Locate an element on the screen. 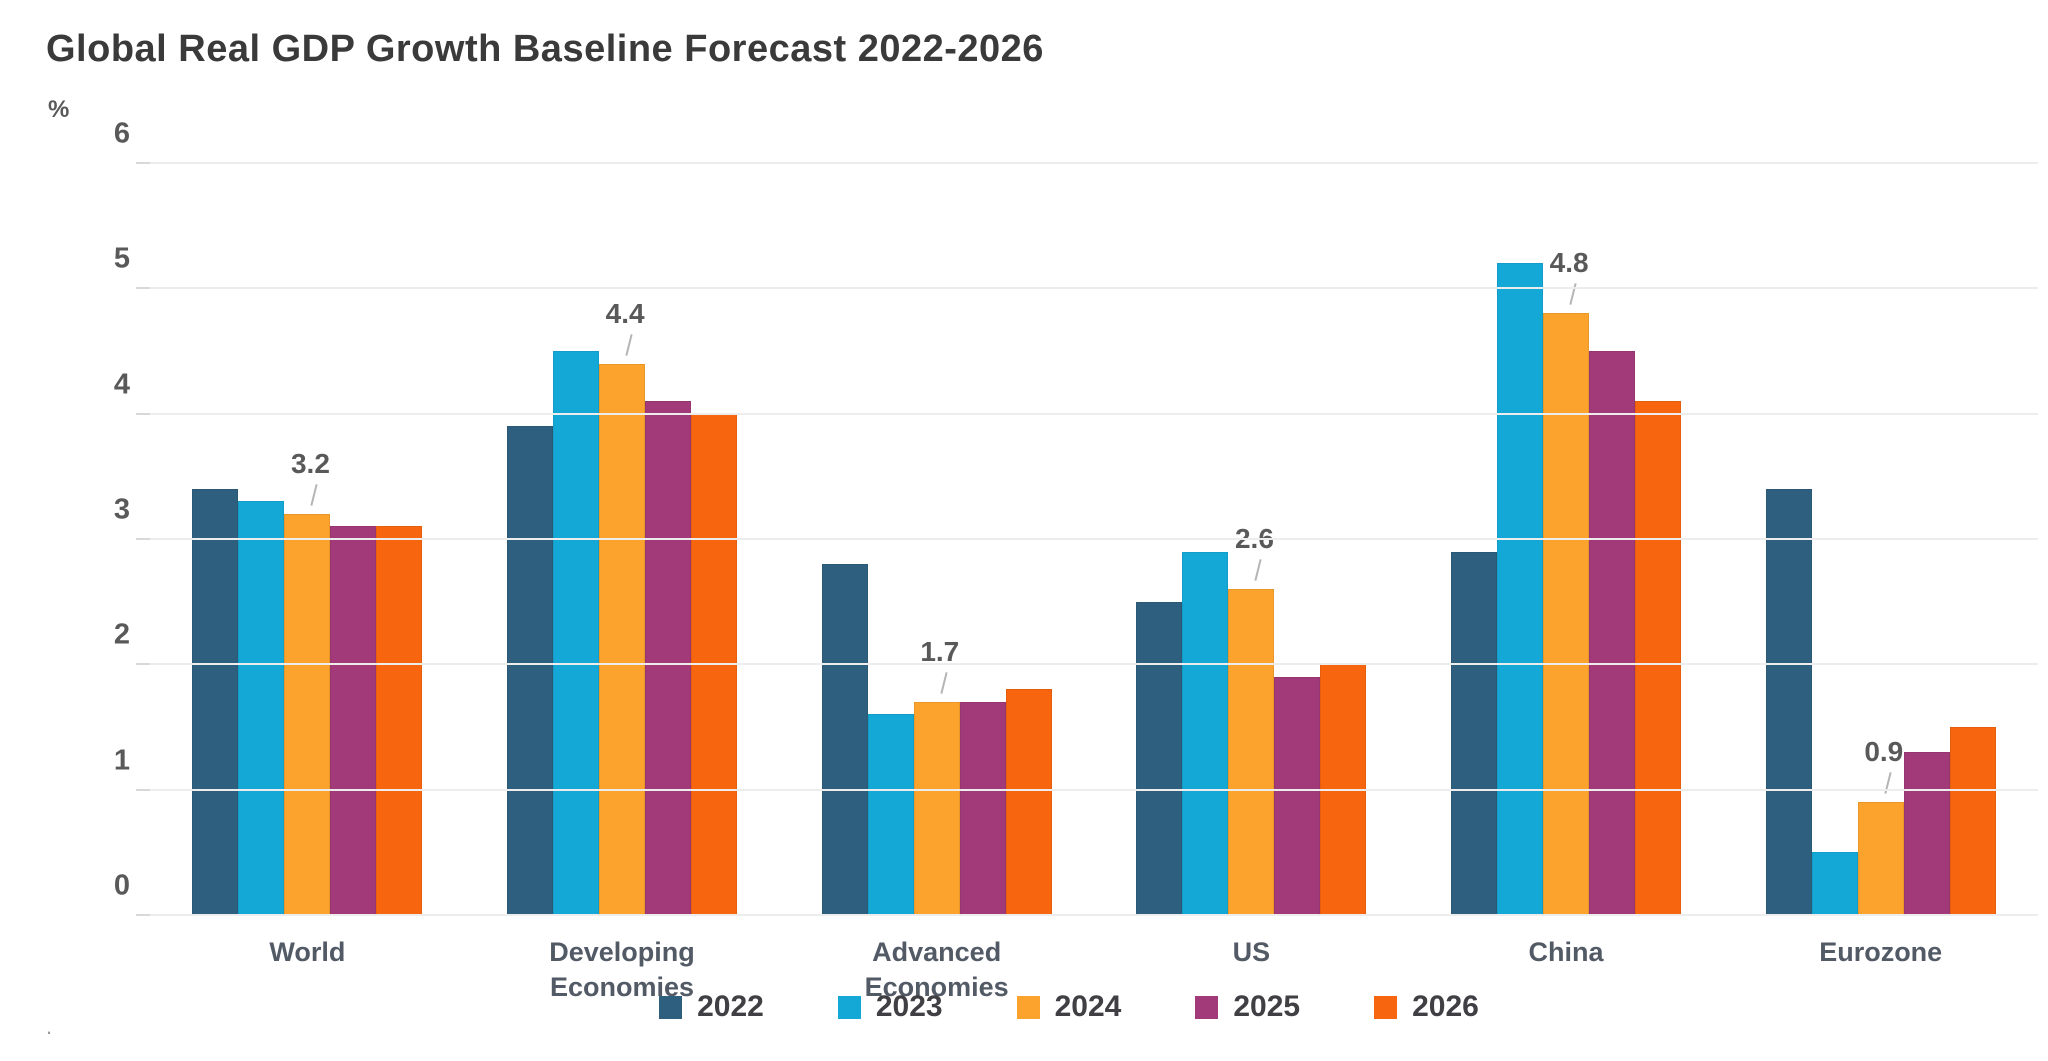  legend-swatch-2025 is located at coordinates (1207, 1007).